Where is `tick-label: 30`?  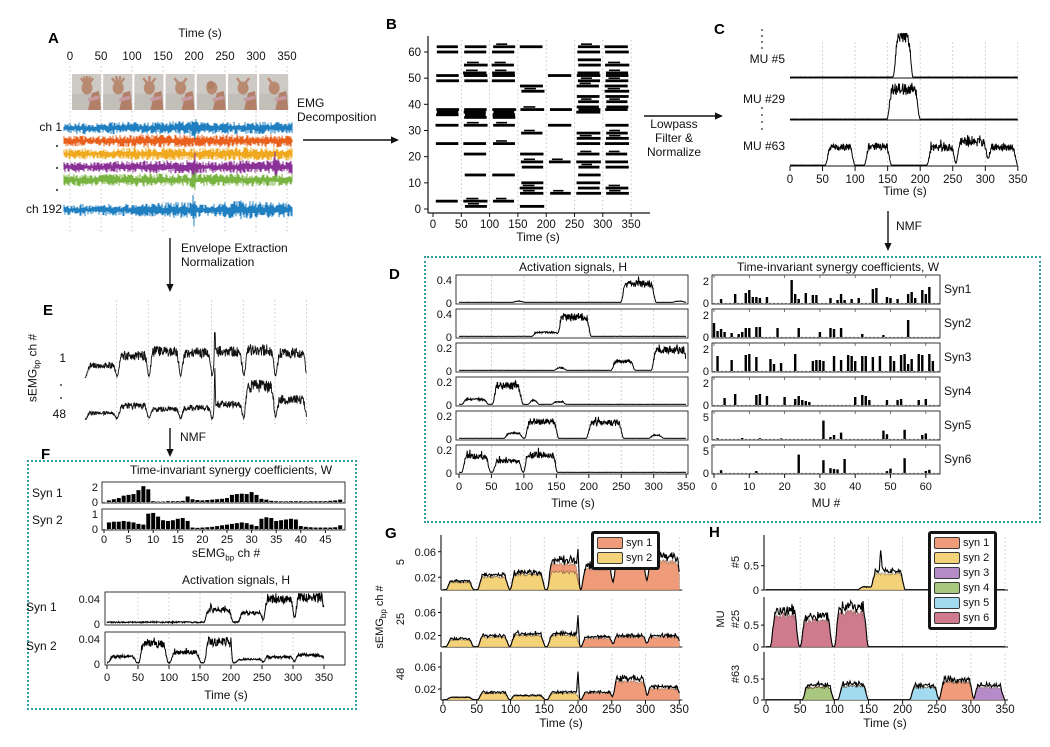 tick-label: 30 is located at coordinates (820, 487).